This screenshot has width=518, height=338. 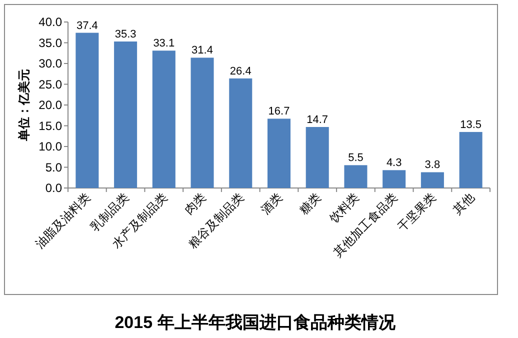 I want to click on data-label: 26.4, so click(x=241, y=71).